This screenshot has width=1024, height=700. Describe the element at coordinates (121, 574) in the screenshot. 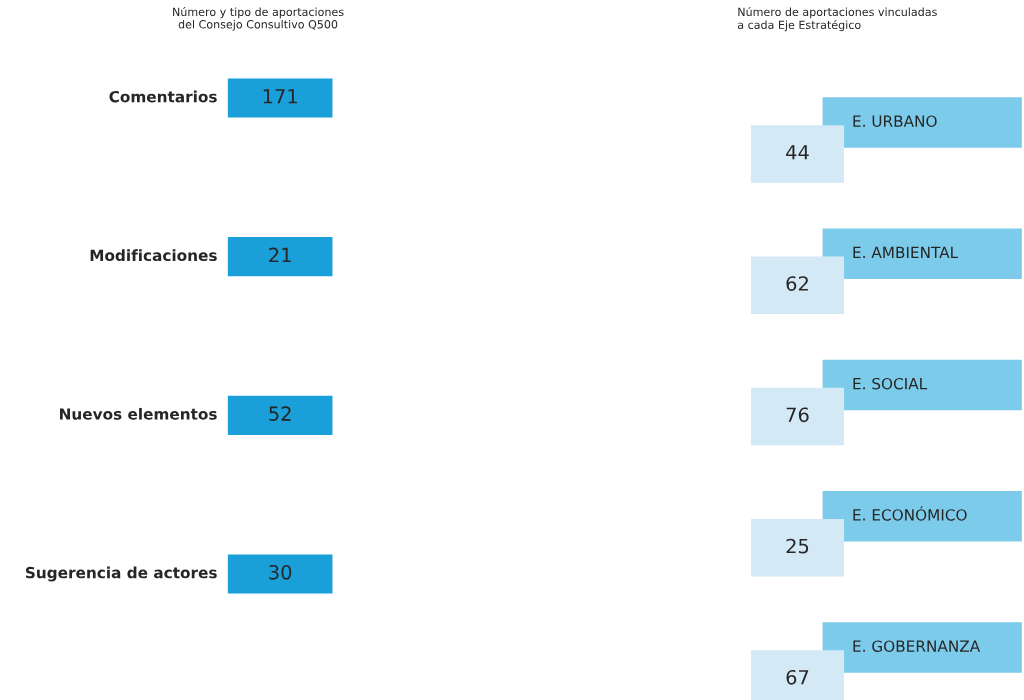

I see `category-label: Sugerencia de actores` at that location.